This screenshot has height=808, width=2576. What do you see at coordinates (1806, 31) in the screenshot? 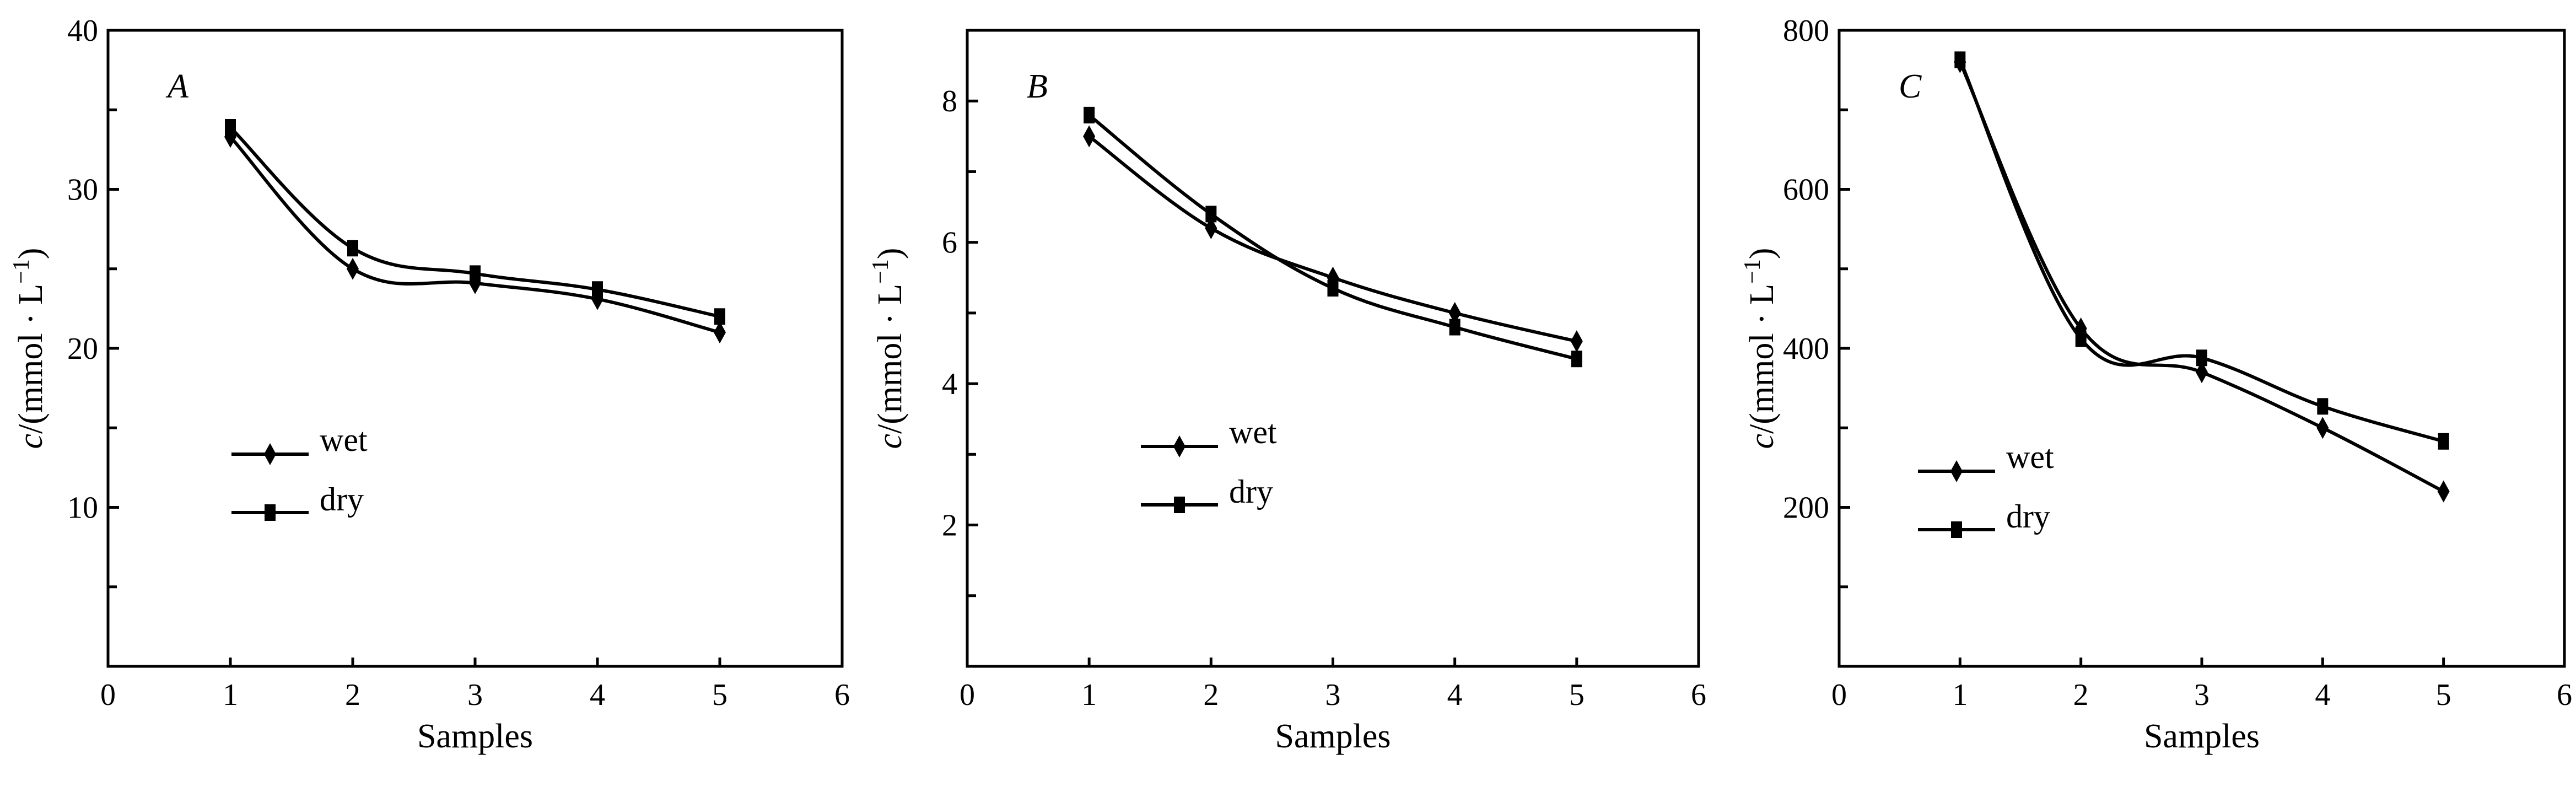
I see `y-tick-label: 800` at bounding box center [1806, 31].